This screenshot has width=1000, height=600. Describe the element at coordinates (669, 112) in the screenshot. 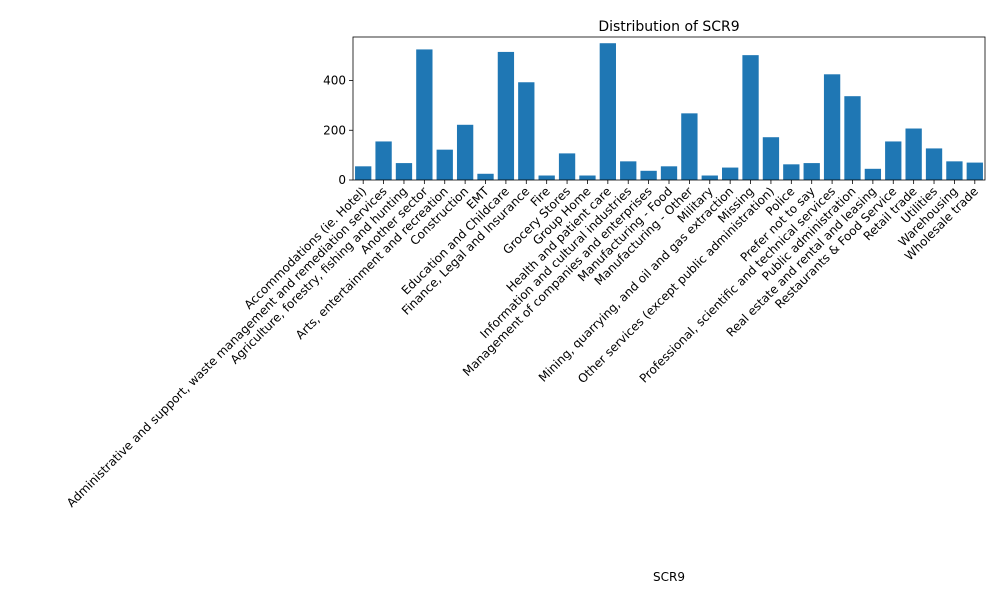

I see `bars-layer` at that location.